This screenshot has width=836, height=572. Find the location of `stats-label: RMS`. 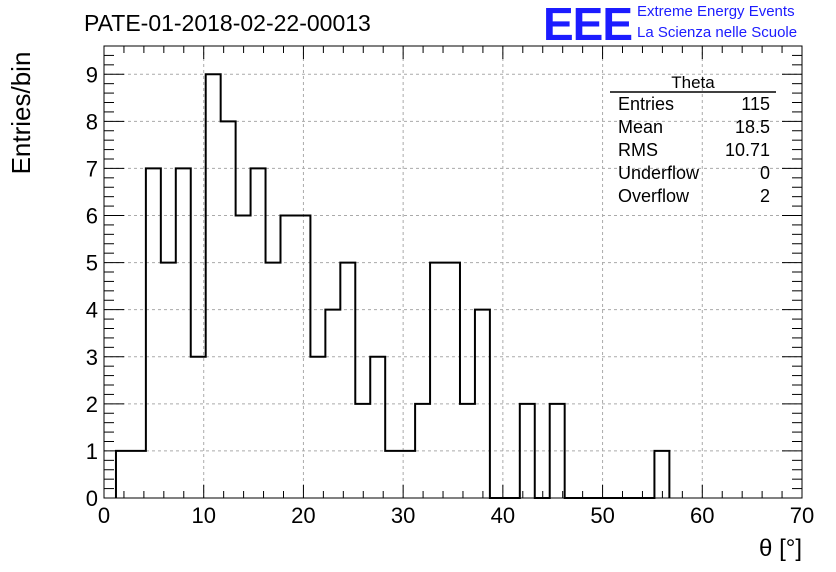

stats-label: RMS is located at coordinates (638, 150).